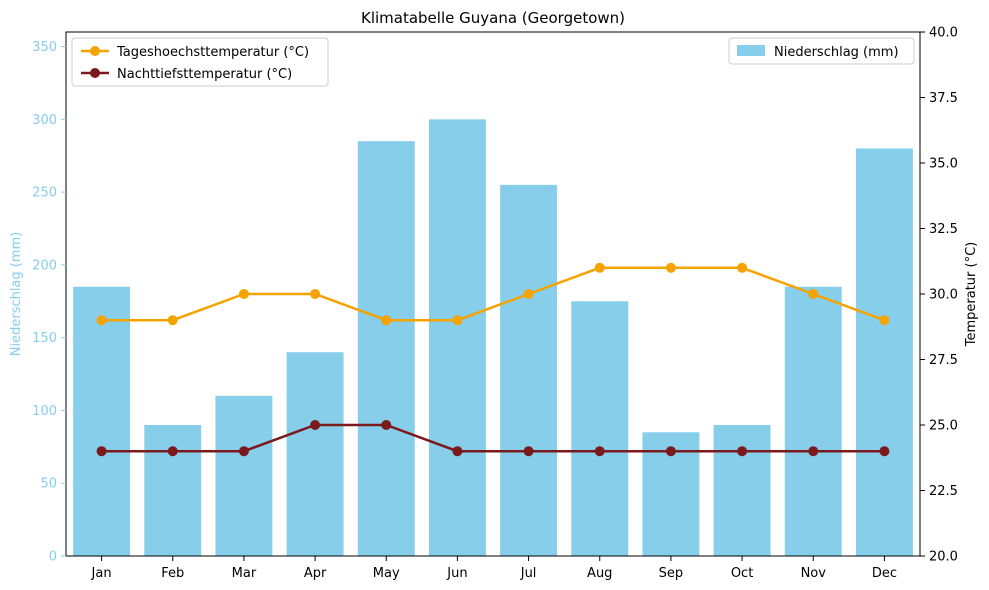 The image size is (989, 590). Describe the element at coordinates (943, 426) in the screenshot. I see `right-tick-label-2: 25.0` at that location.